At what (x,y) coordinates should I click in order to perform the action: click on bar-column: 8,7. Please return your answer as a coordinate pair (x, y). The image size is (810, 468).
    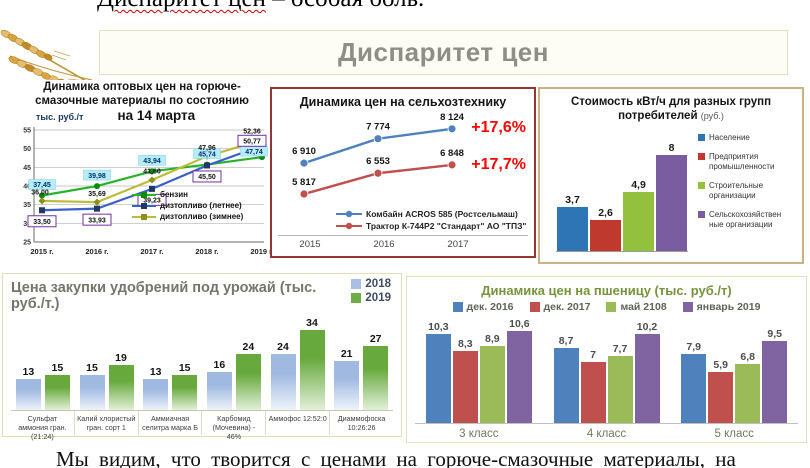
    Looking at the image, I should click on (566, 379).